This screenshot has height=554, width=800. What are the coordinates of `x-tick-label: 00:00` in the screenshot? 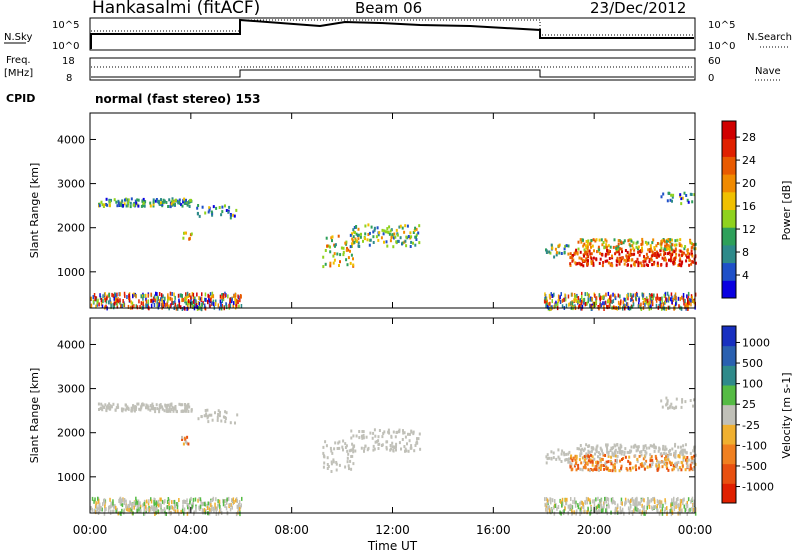 It's located at (695, 530).